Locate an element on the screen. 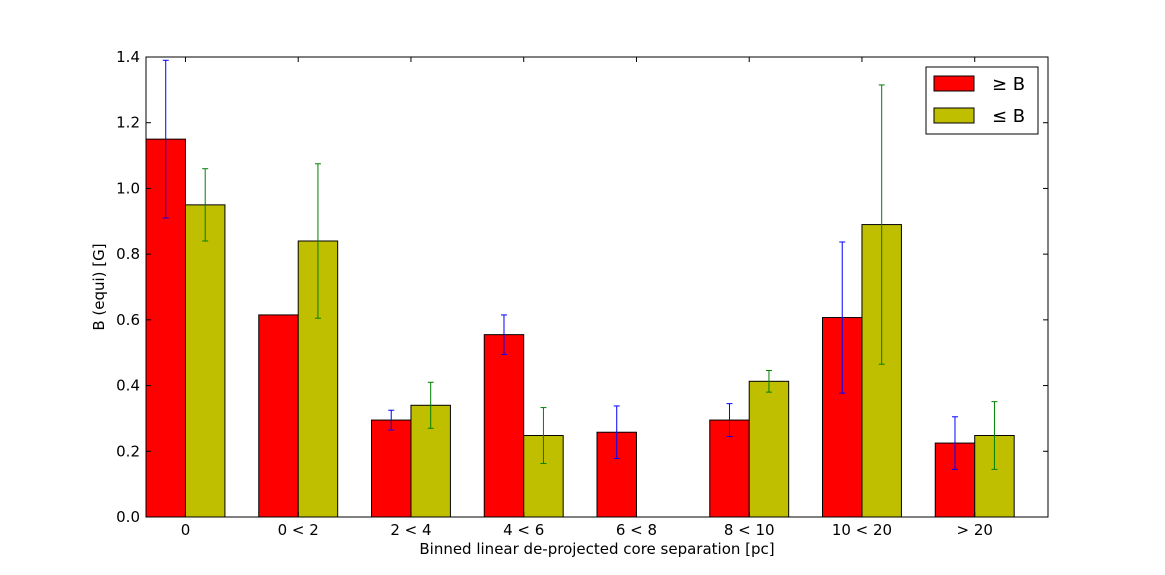 This screenshot has width=1165, height=575. legend-label-le-b: ≤ B is located at coordinates (1008, 116).